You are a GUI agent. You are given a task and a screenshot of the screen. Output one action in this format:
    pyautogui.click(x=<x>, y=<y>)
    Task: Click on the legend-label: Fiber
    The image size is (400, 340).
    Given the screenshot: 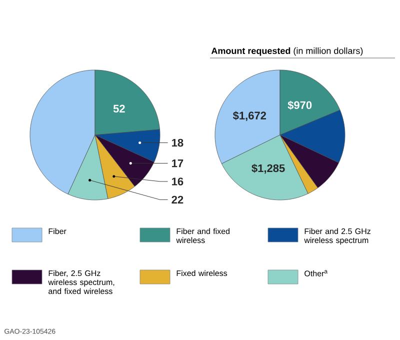 What is the action you would take?
    pyautogui.click(x=57, y=231)
    